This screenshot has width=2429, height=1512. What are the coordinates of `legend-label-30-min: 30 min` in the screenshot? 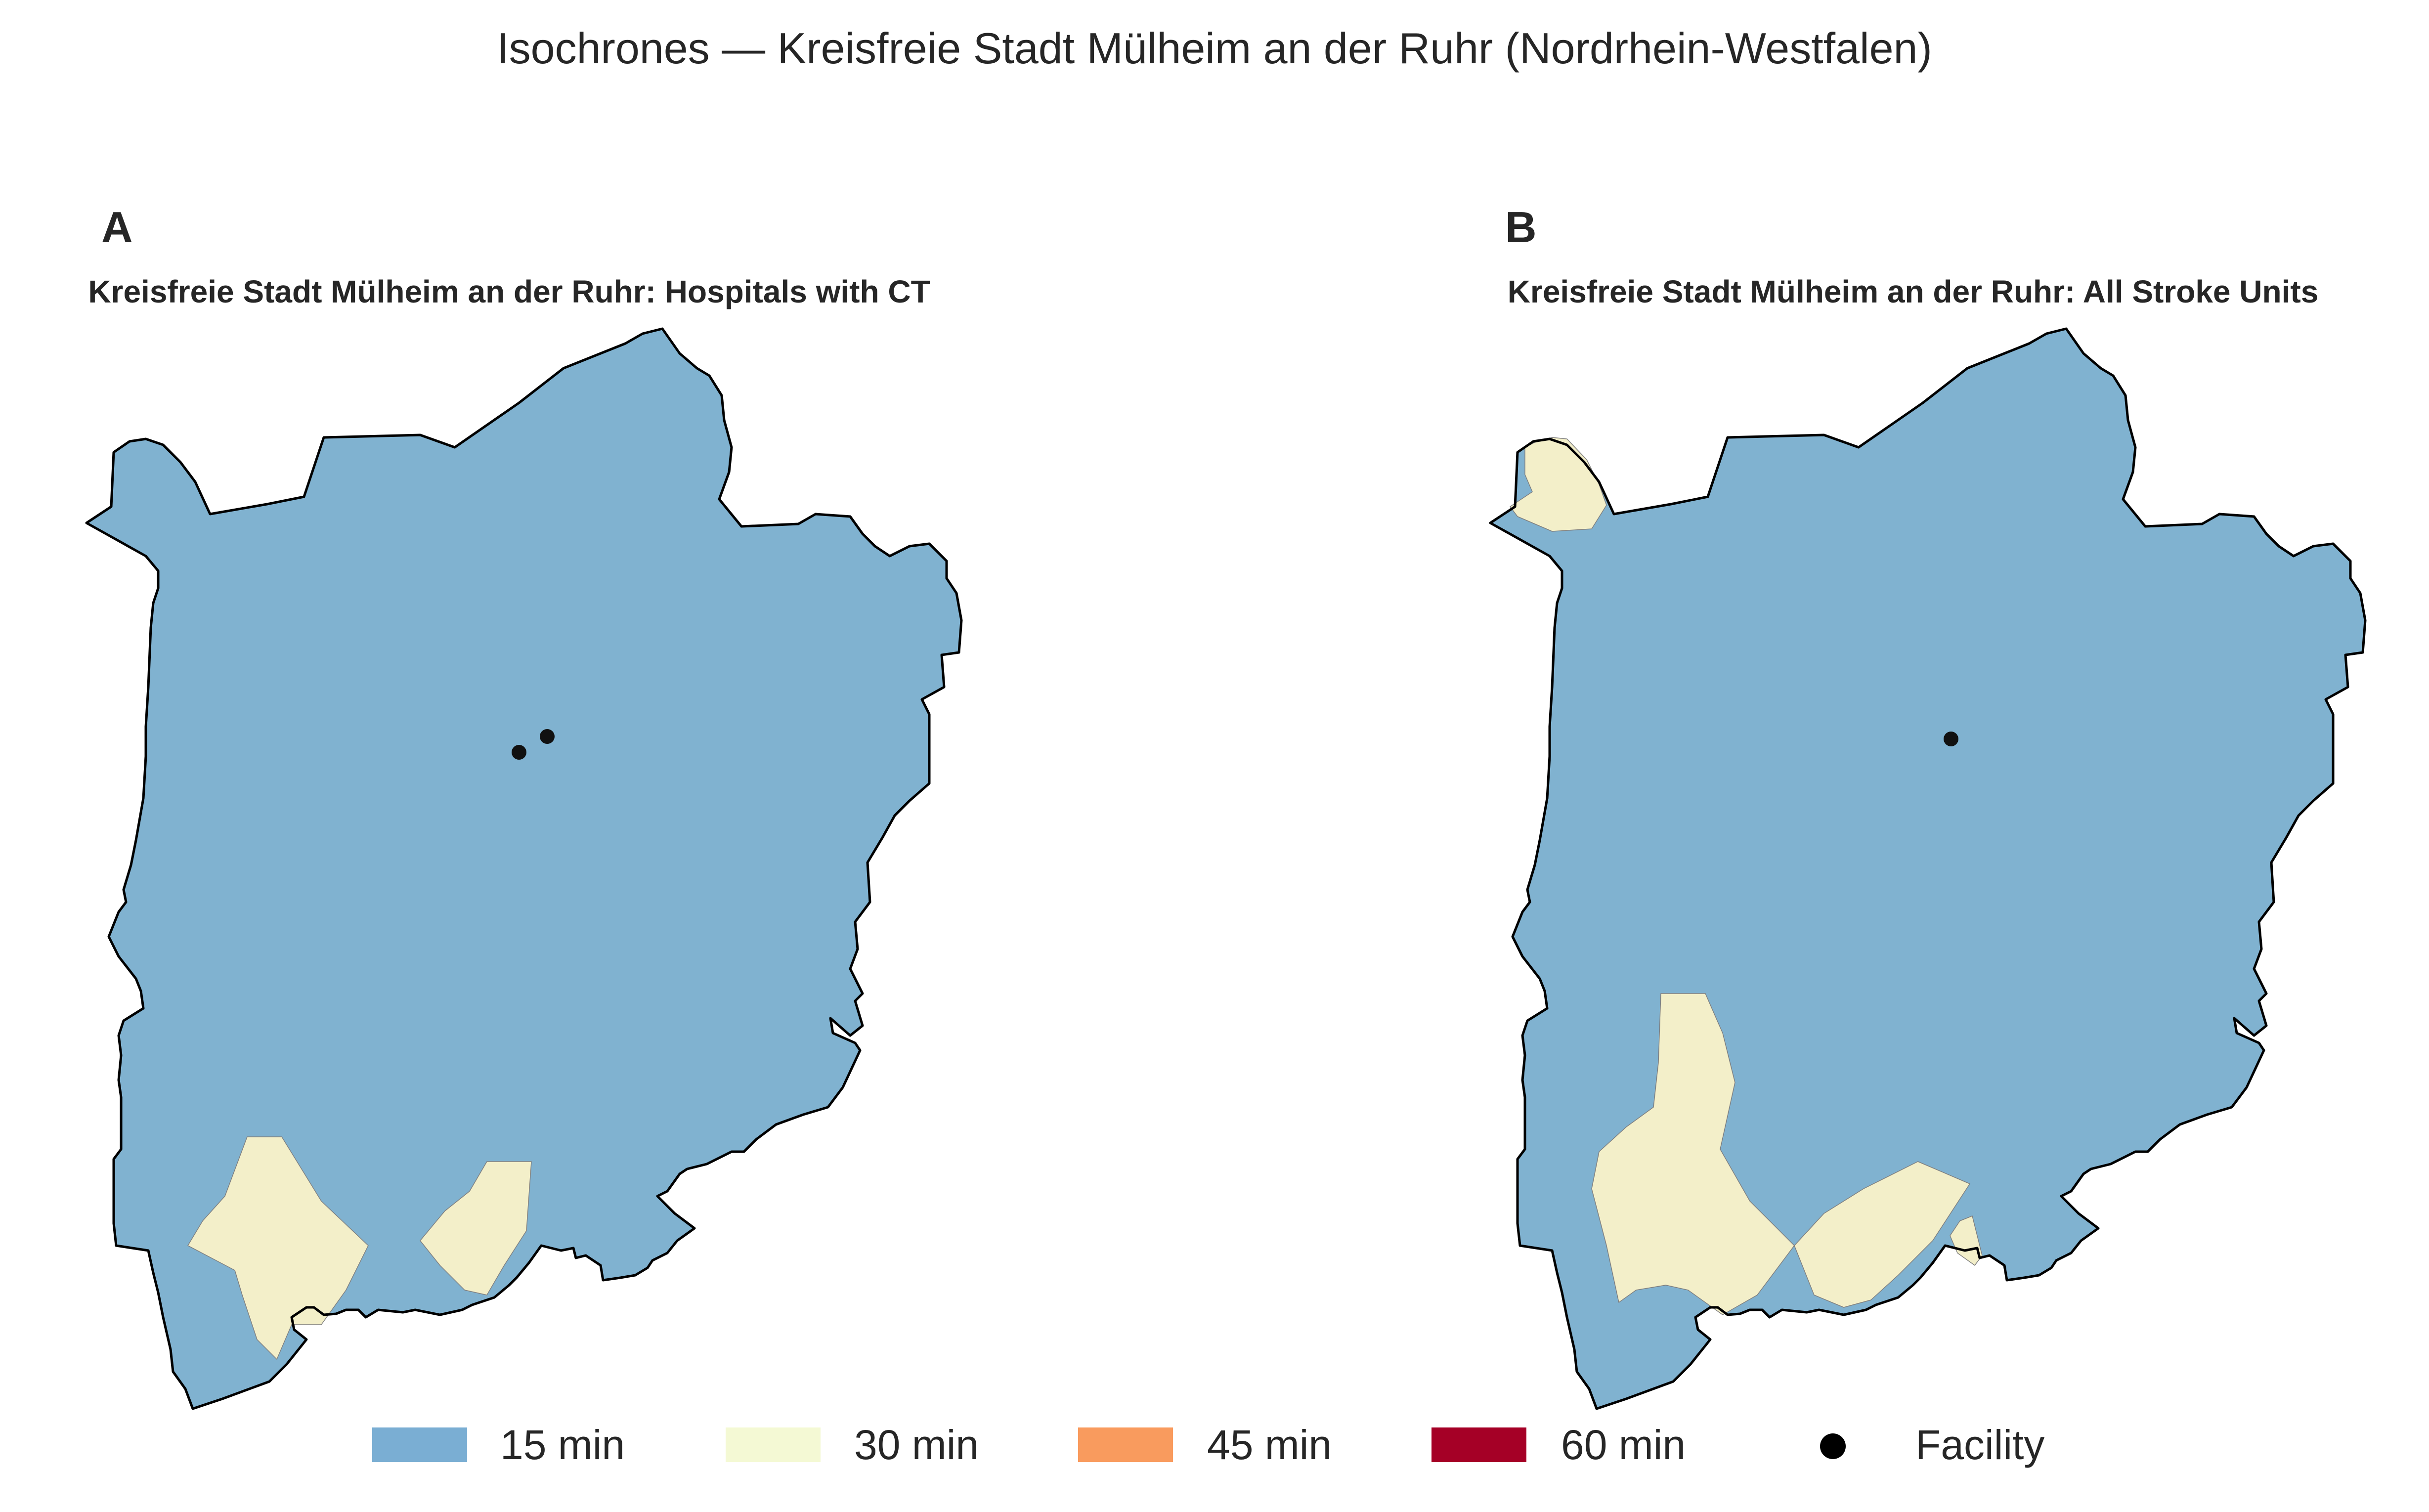 It's located at (916, 1445).